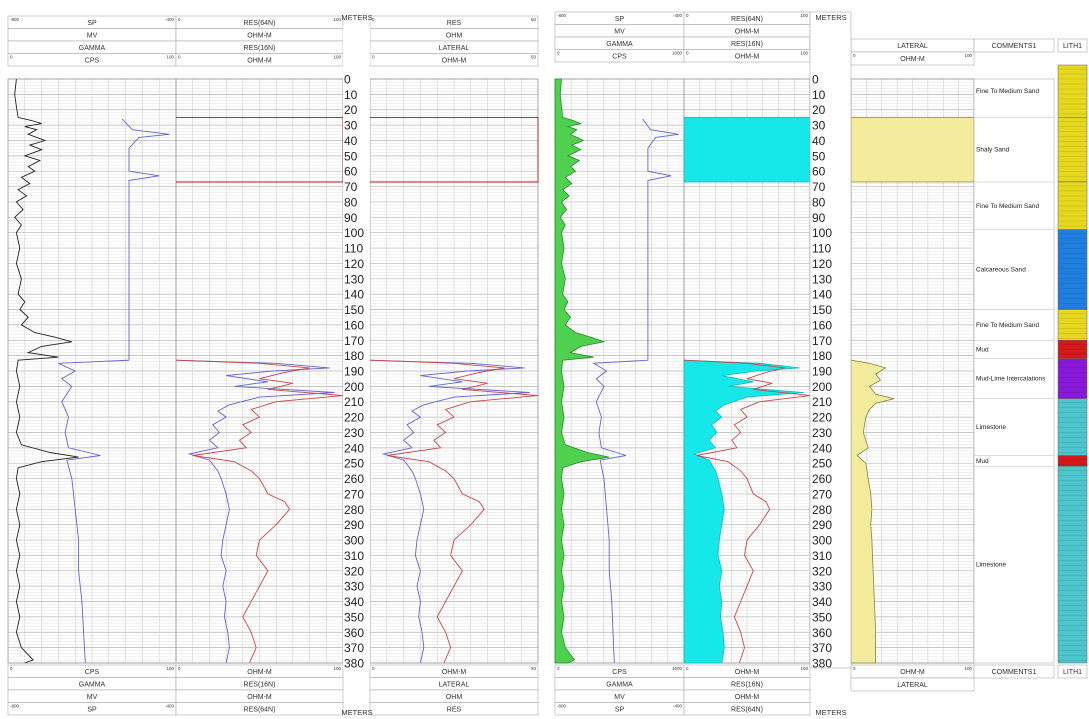 This screenshot has width=1089, height=719. What do you see at coordinates (822, 310) in the screenshot?
I see `panel-b-depth-label-150: 150` at bounding box center [822, 310].